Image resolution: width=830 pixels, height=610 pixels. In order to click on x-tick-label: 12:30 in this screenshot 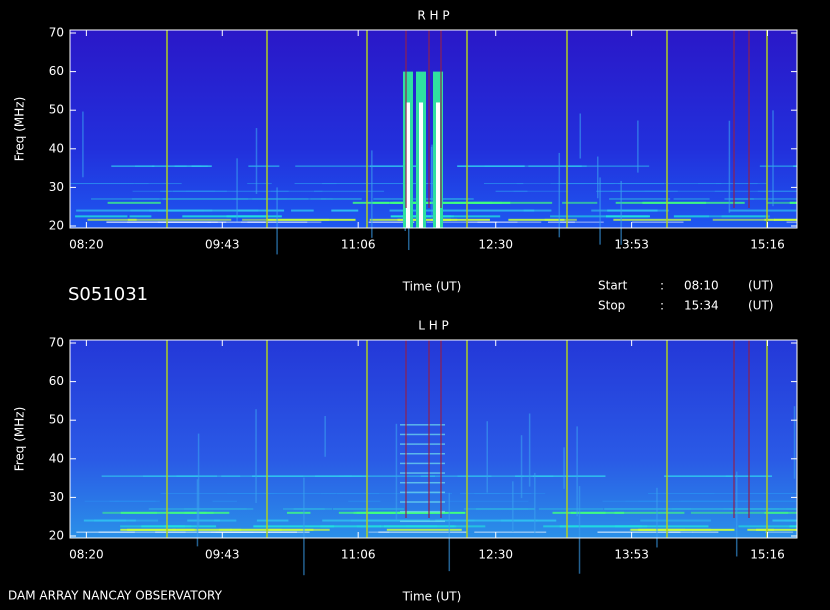, I will do `click(495, 555)`.